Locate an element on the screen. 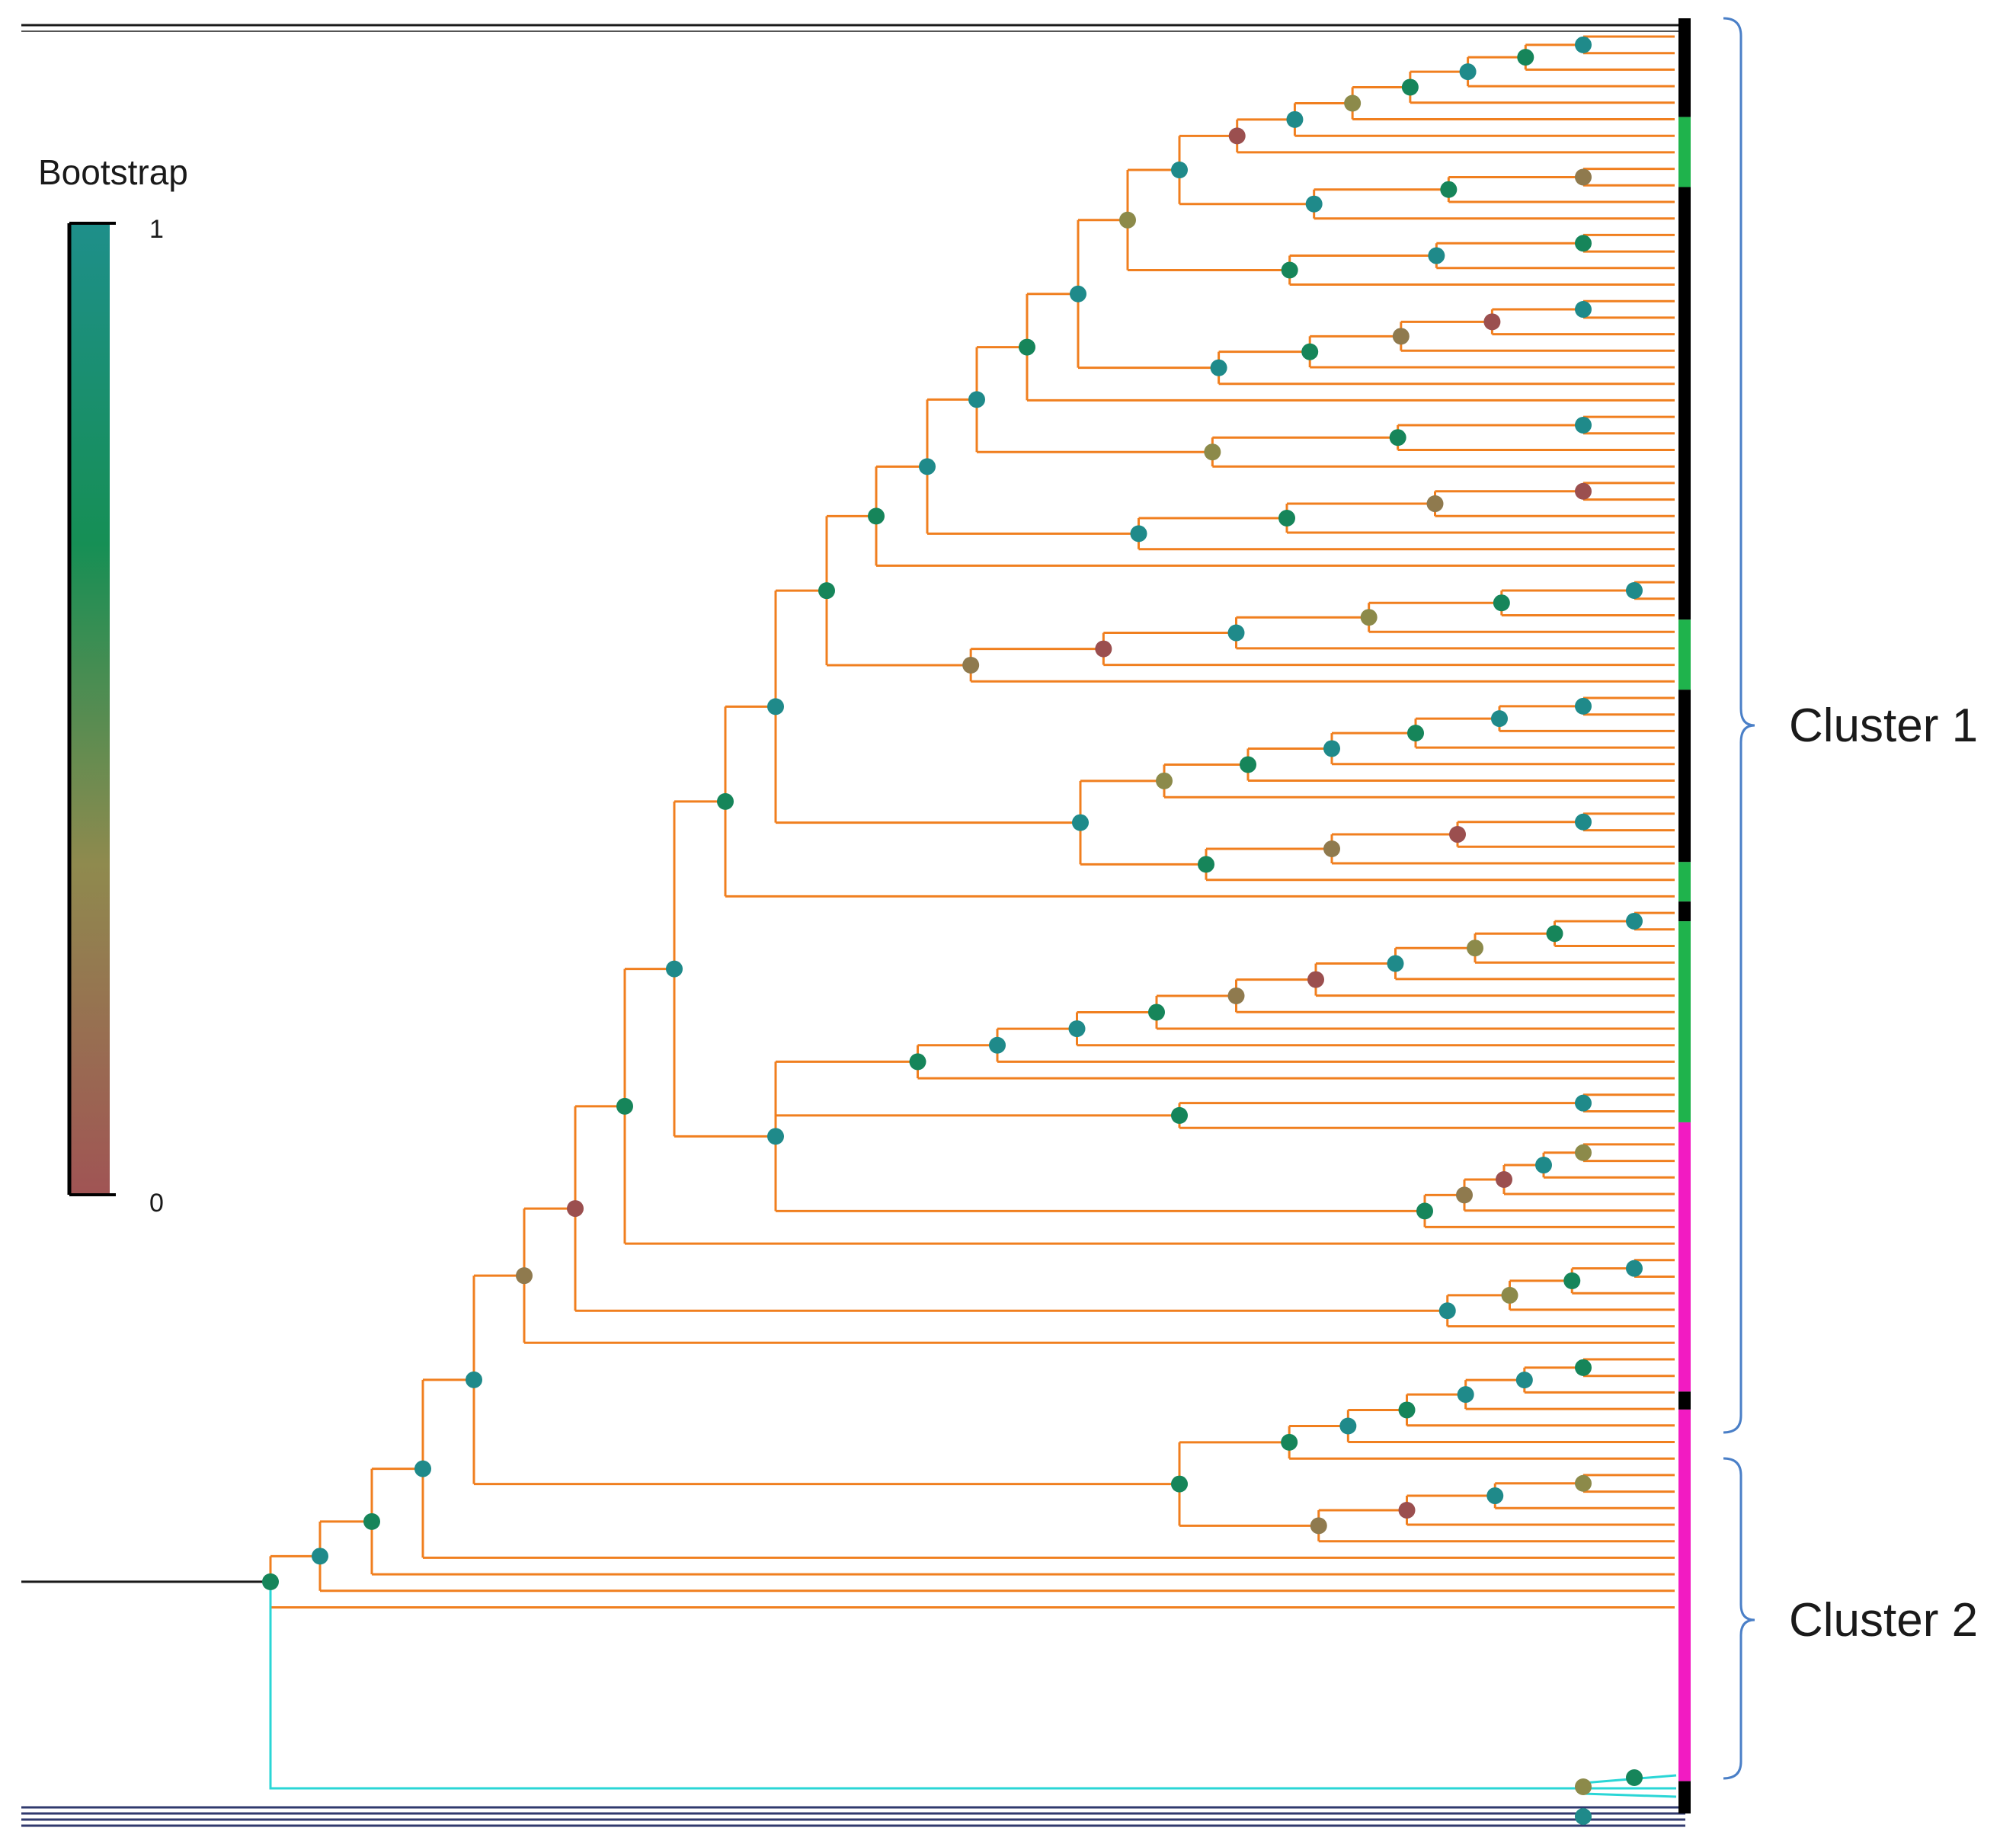  cluster-2-bracket is located at coordinates (1739, 1619).